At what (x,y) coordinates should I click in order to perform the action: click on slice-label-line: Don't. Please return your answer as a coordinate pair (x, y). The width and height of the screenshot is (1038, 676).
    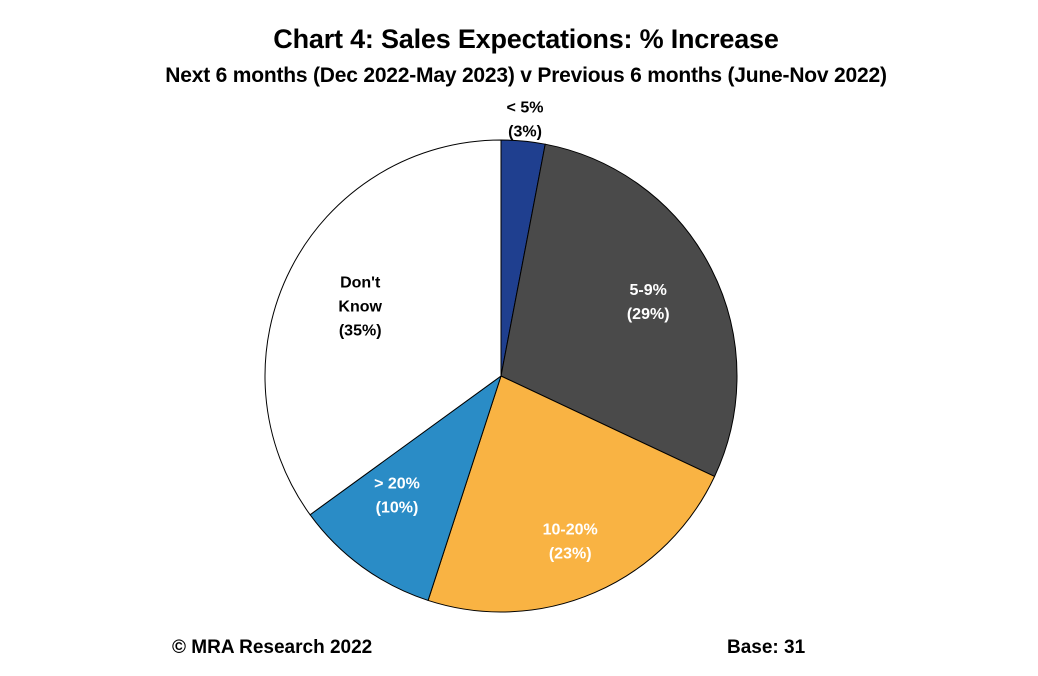
    Looking at the image, I should click on (360, 282).